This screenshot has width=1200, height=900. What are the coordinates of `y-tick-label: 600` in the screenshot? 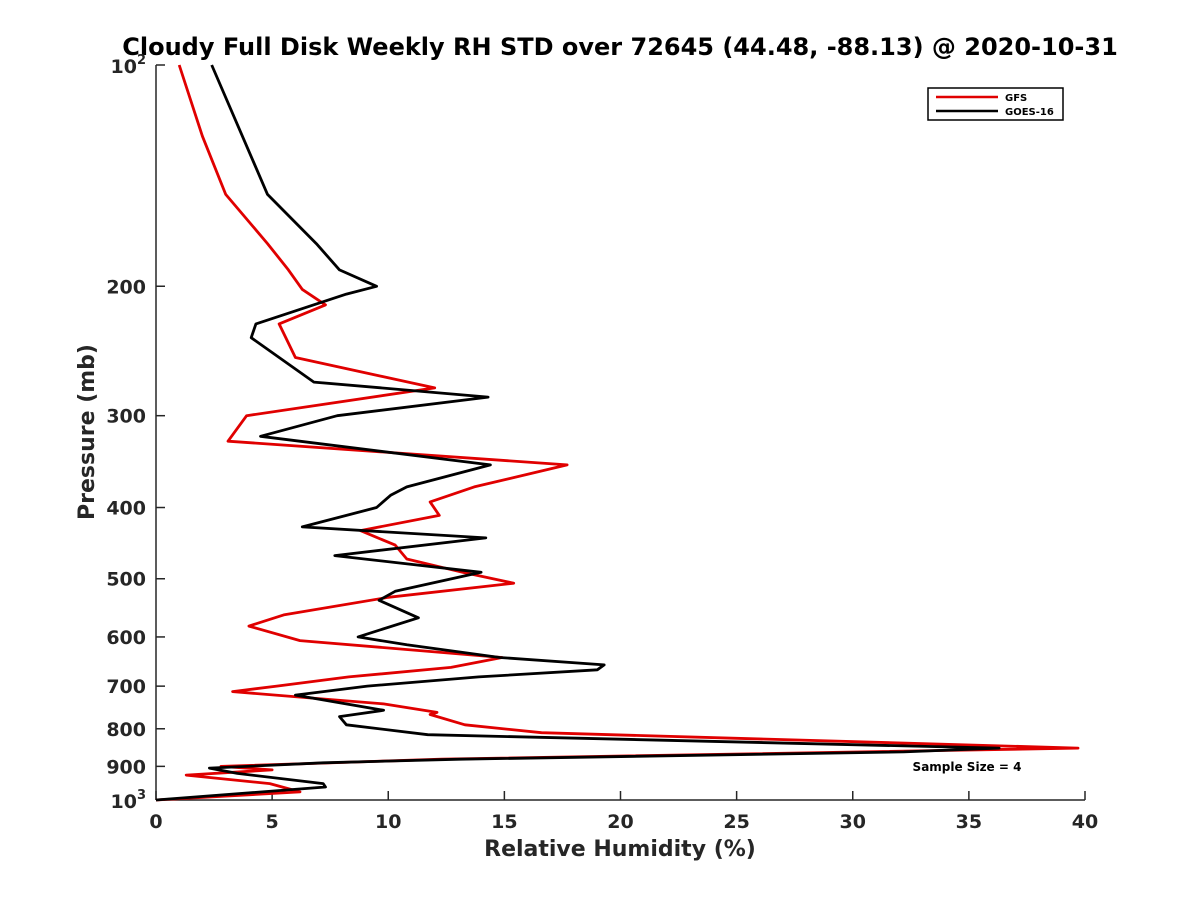 It's located at (126, 638).